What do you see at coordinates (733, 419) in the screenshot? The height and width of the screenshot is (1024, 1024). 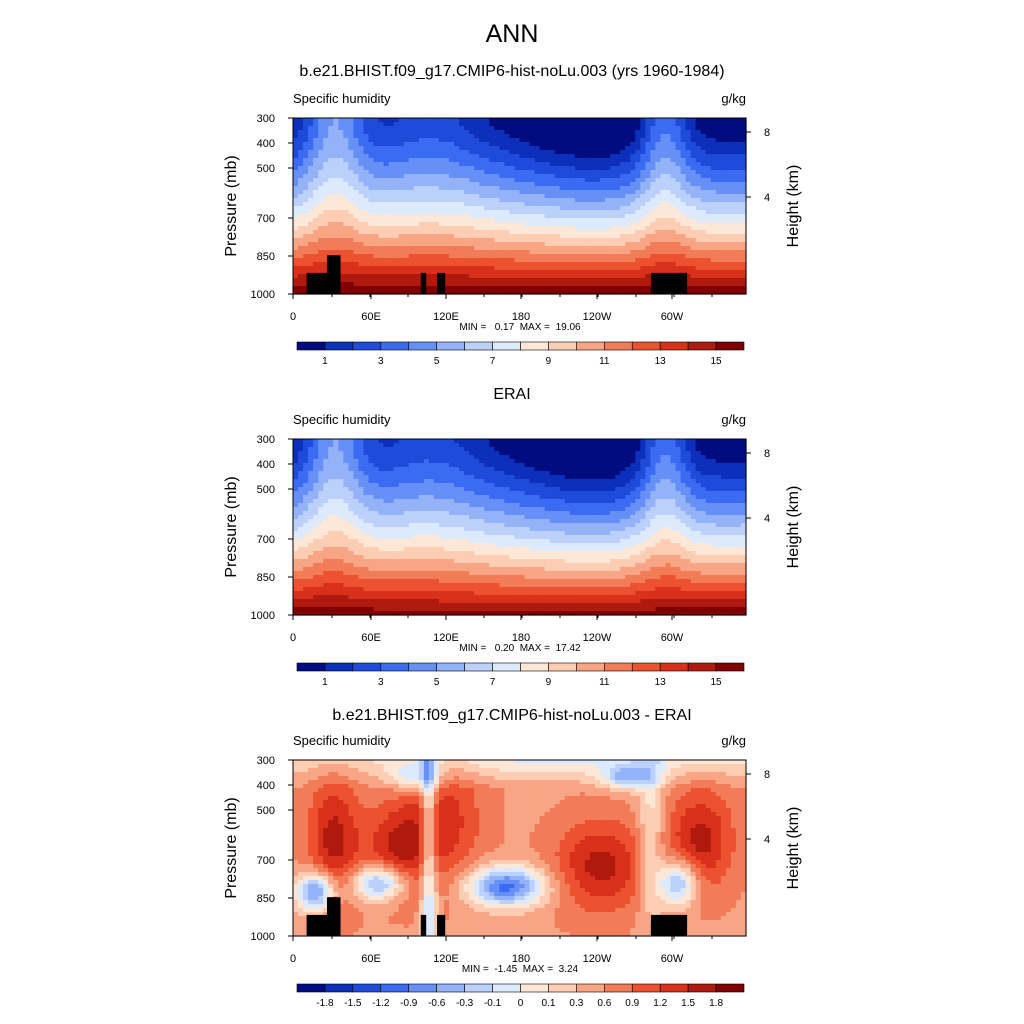 I see `panel-2-right-label: g/kg` at bounding box center [733, 419].